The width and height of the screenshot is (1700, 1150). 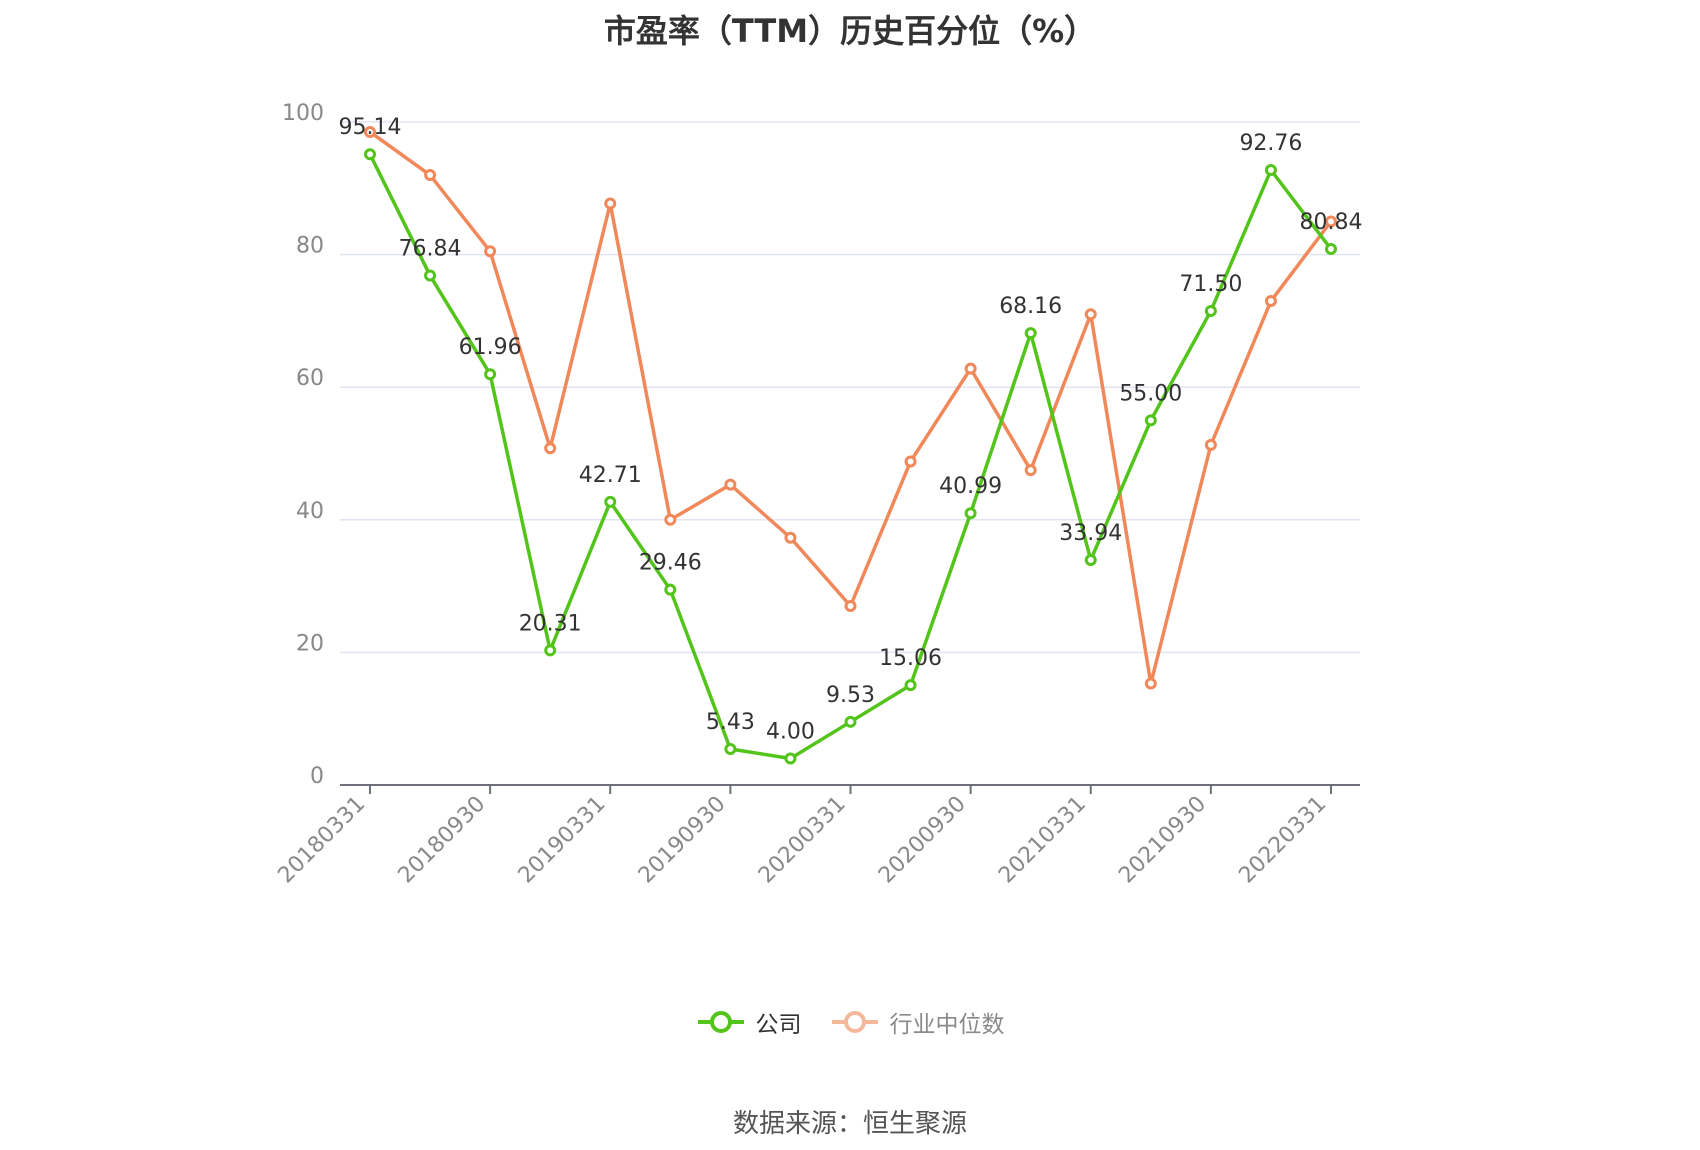 I want to click on data-label: 9.53, so click(x=850, y=695).